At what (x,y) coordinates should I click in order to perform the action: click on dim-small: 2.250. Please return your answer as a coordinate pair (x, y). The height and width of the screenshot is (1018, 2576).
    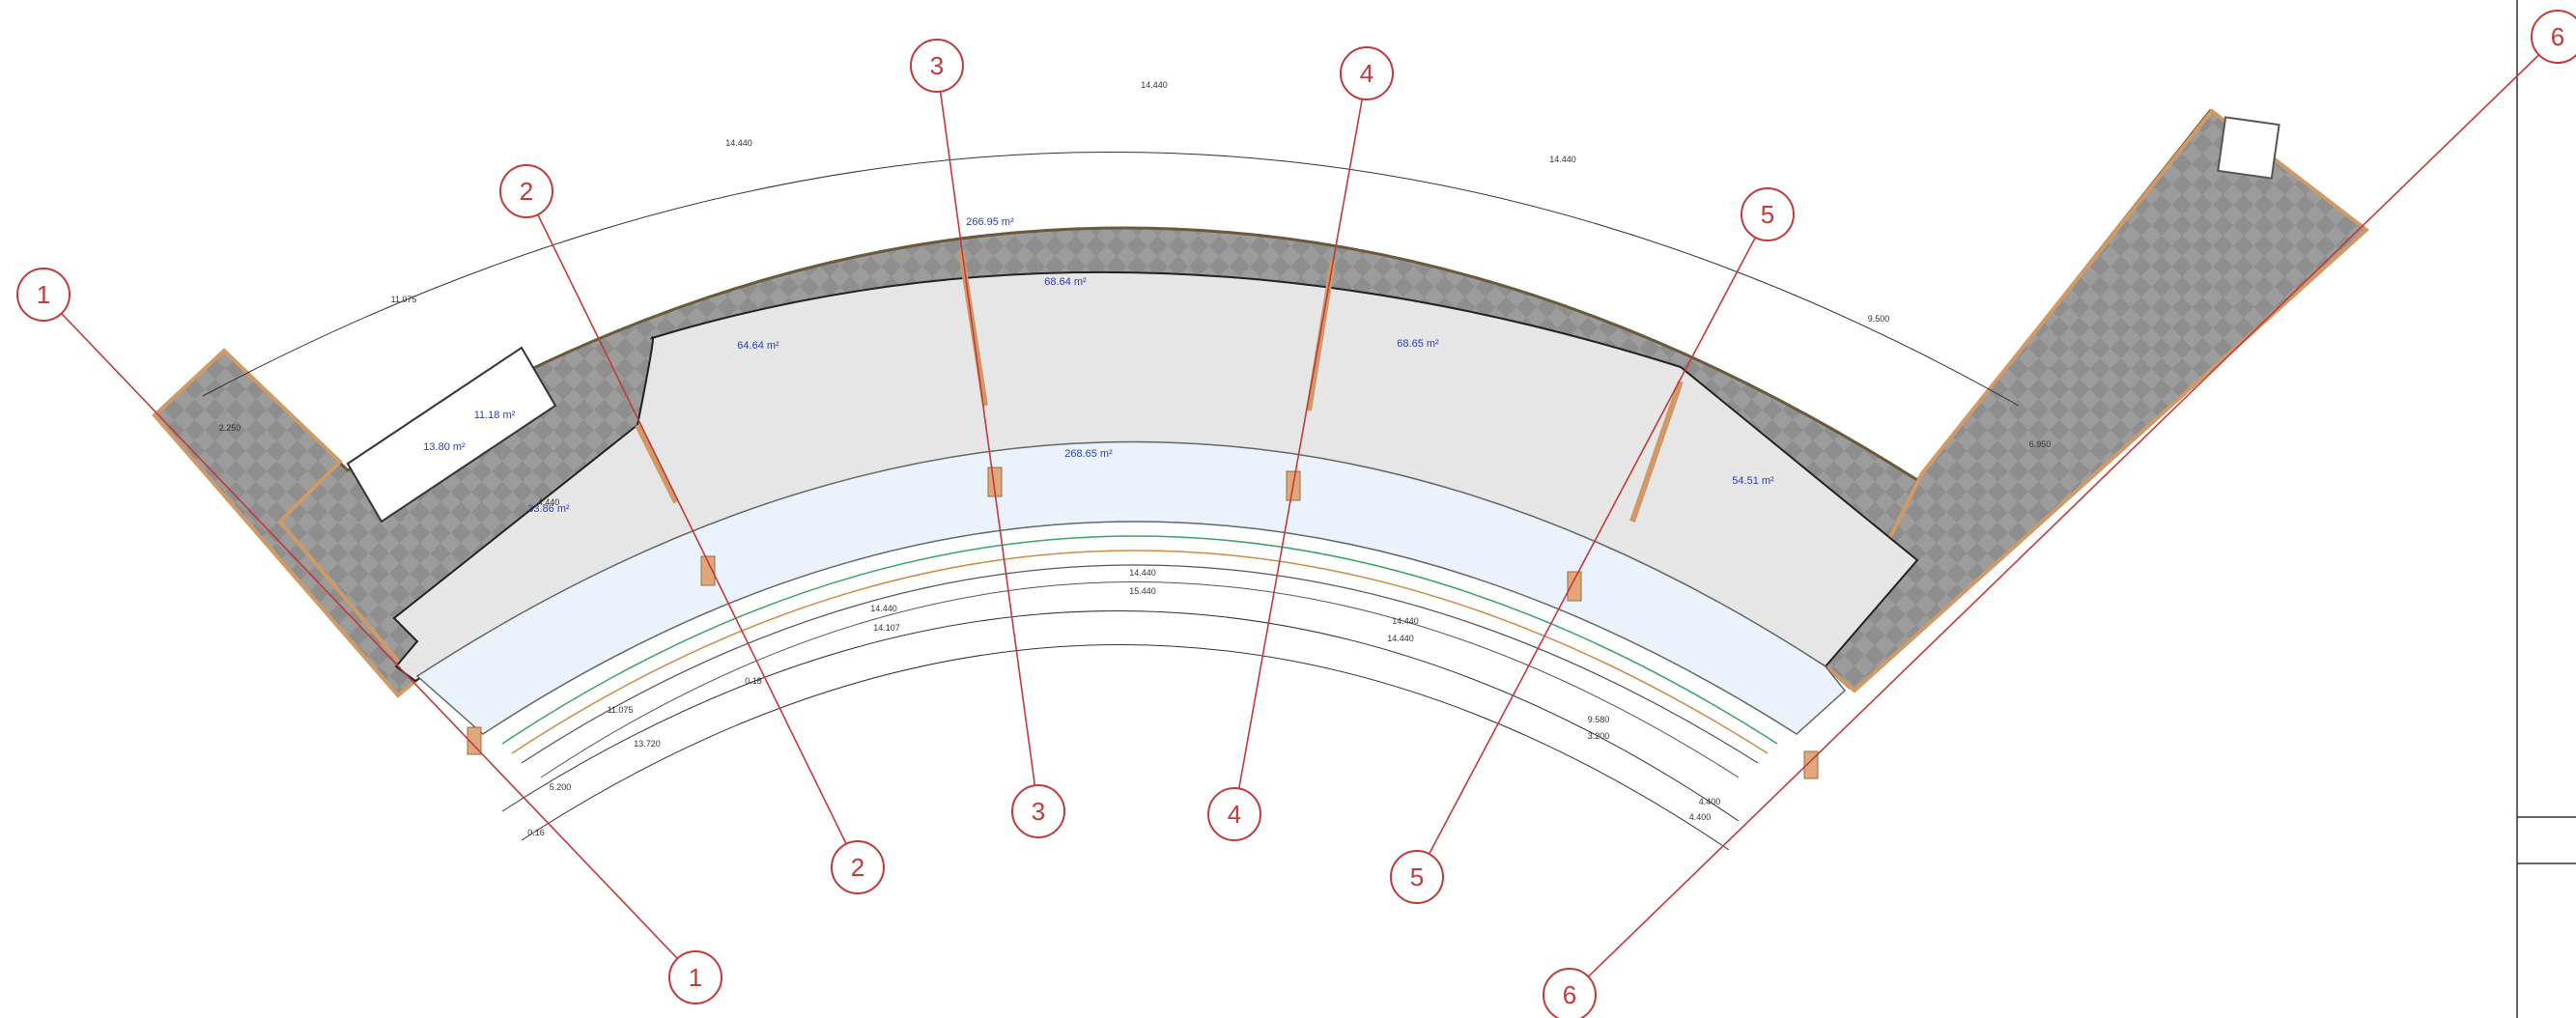
    Looking at the image, I should click on (230, 428).